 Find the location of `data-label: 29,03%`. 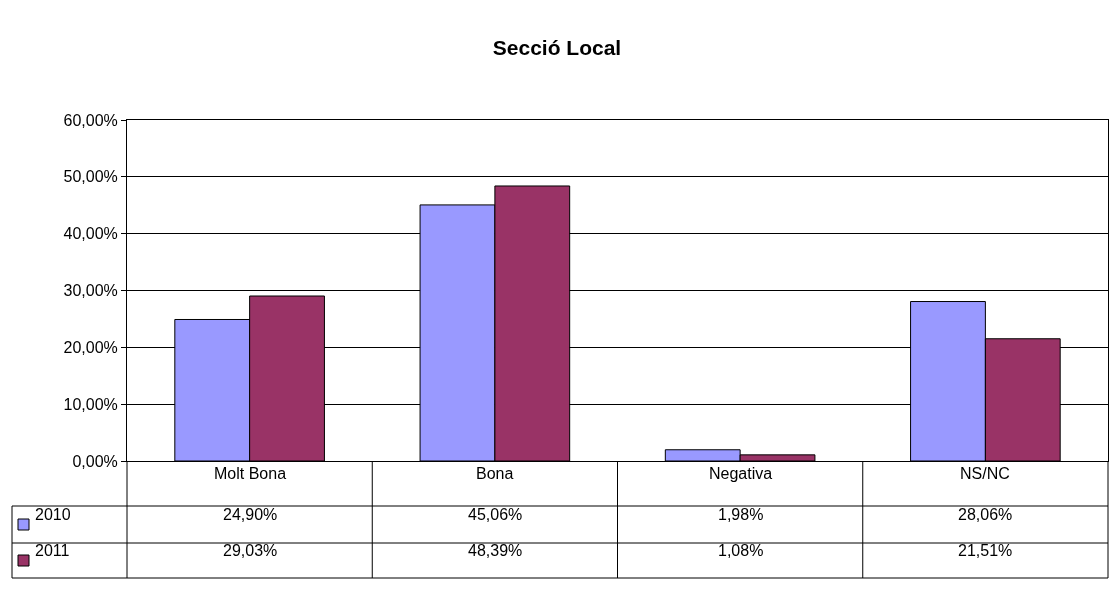

data-label: 29,03% is located at coordinates (250, 550).